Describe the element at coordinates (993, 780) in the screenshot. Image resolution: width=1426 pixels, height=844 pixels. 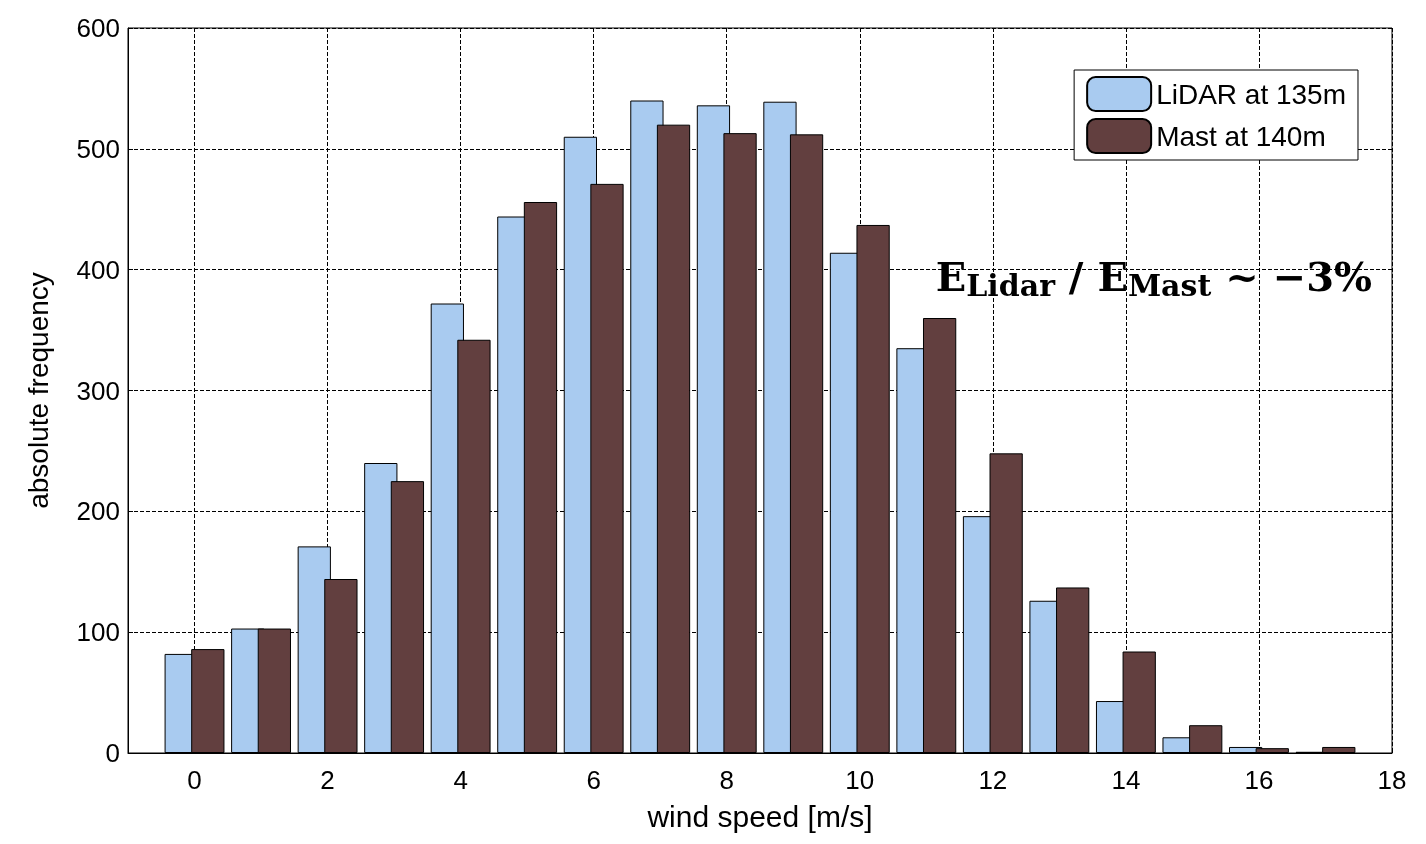
I see `x-tick-label: 12` at that location.